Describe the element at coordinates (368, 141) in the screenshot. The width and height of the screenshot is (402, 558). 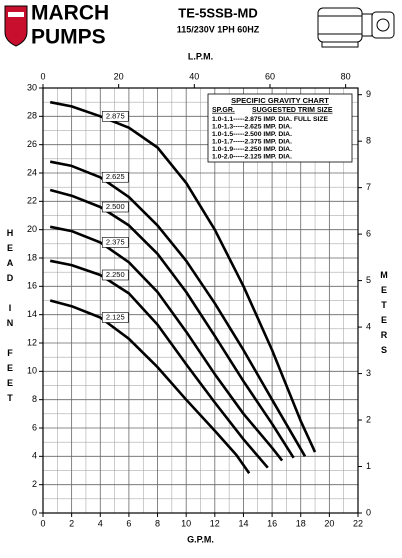
I see `y2-tick-label: 8` at that location.